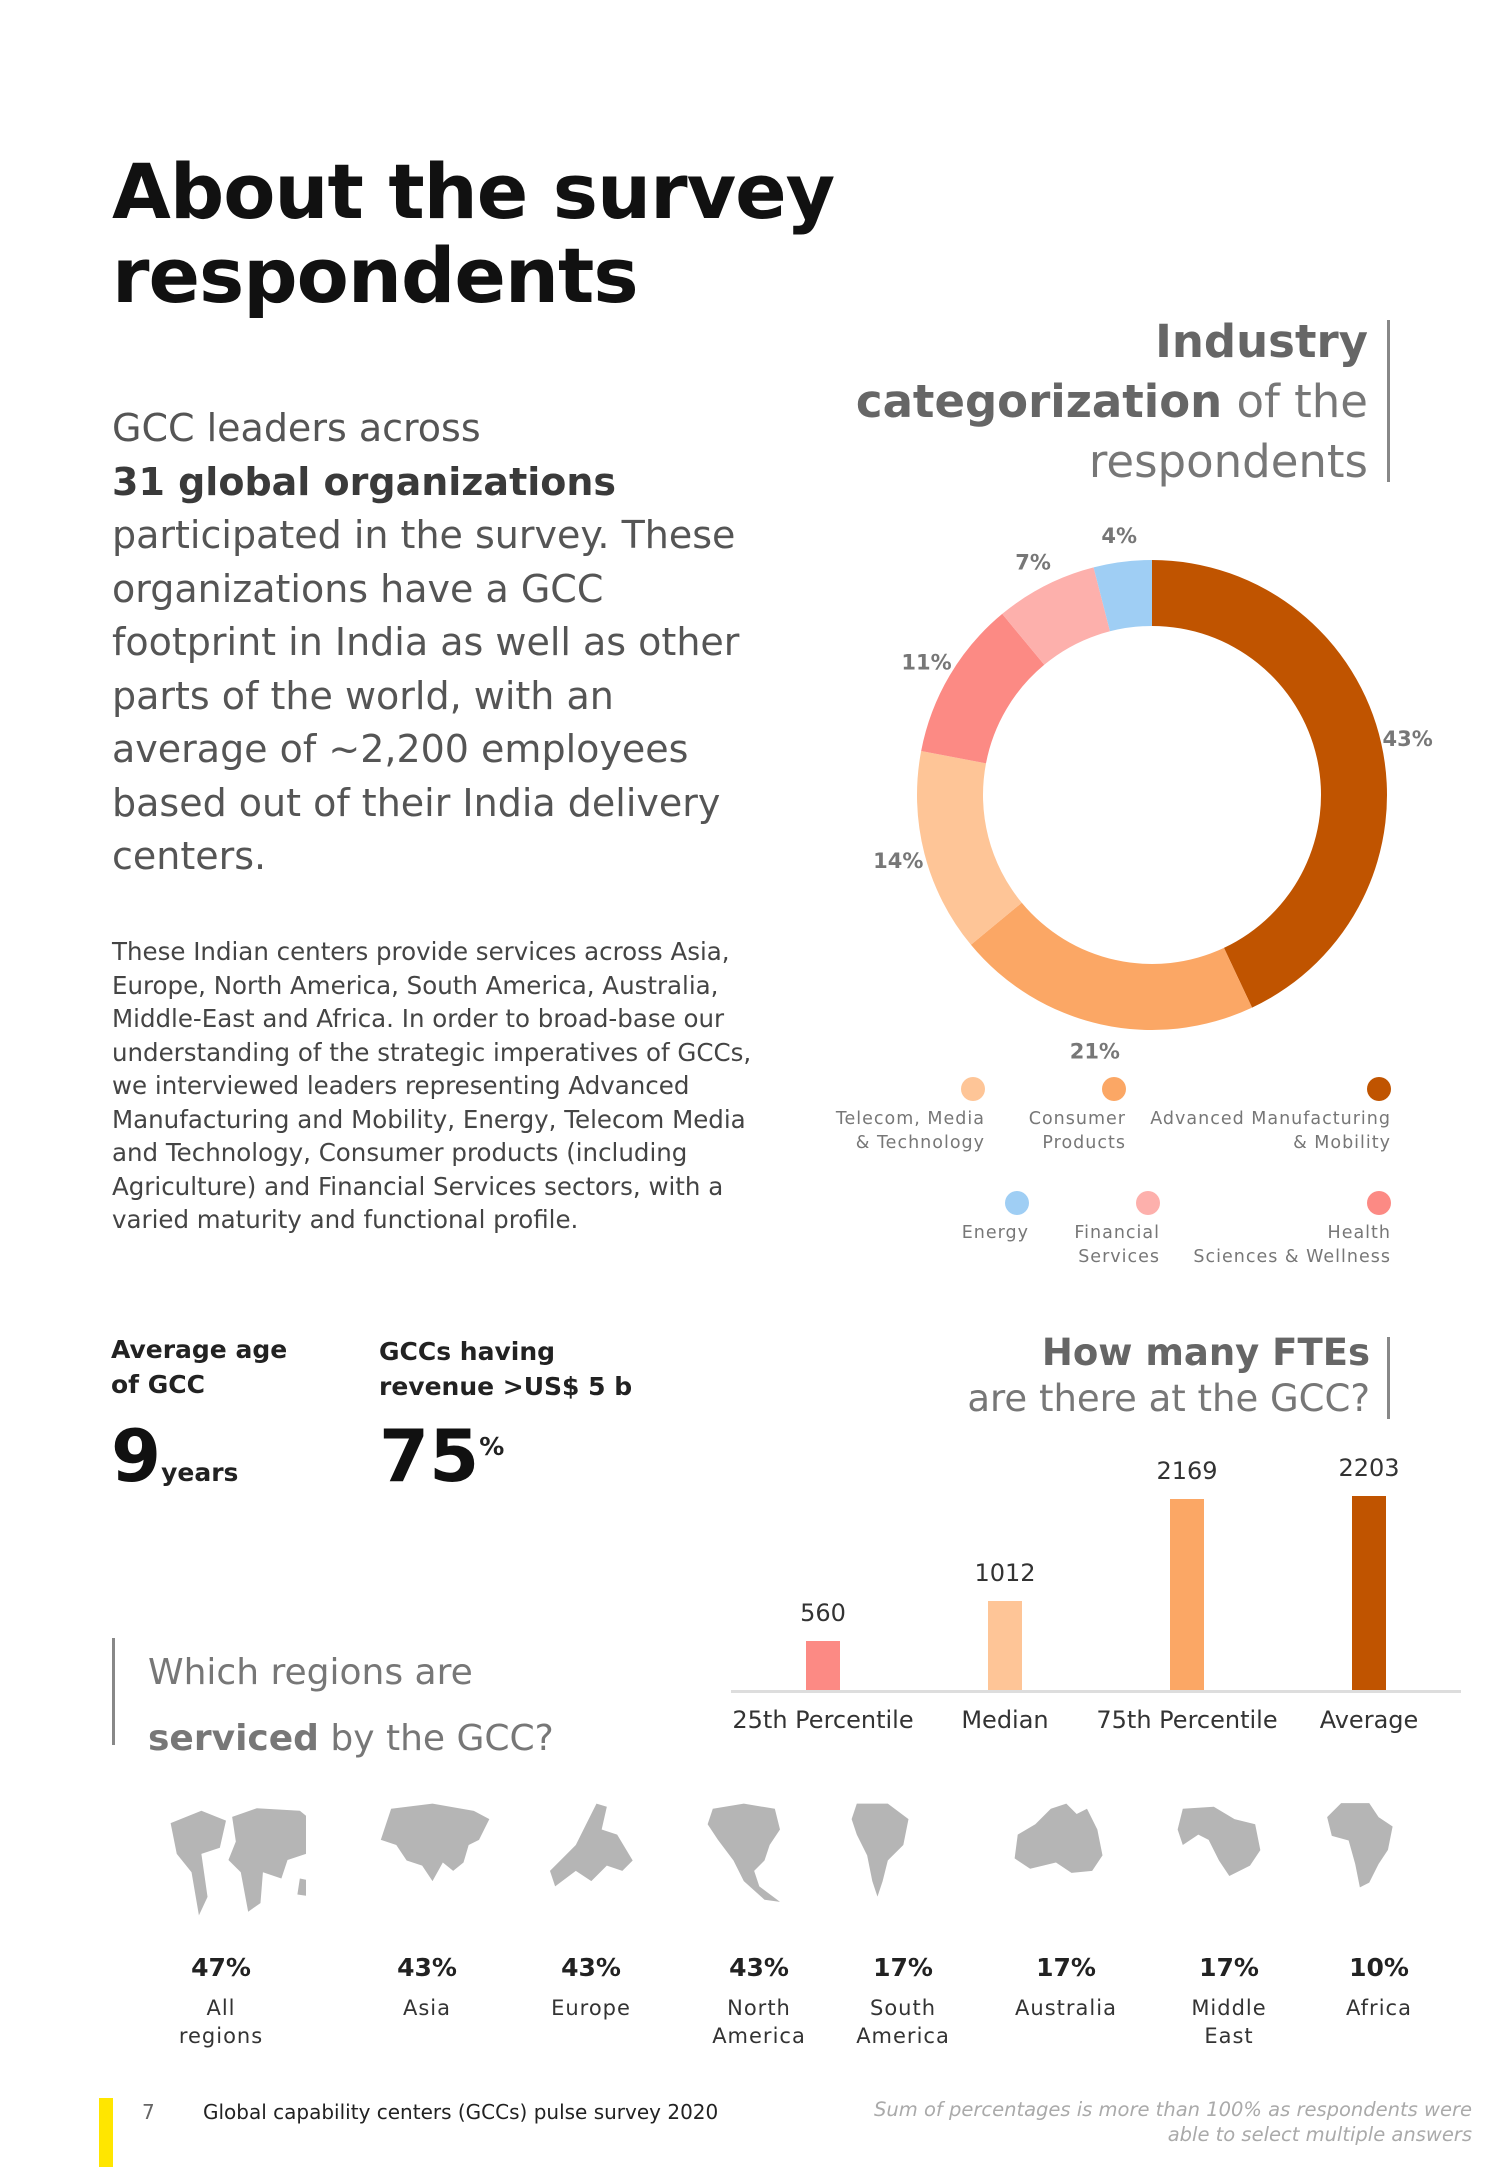 Image resolution: width=1500 pixels, height=2167 pixels. What do you see at coordinates (1168, 1398) in the screenshot?
I see `heading-text: are there at the GCC?` at bounding box center [1168, 1398].